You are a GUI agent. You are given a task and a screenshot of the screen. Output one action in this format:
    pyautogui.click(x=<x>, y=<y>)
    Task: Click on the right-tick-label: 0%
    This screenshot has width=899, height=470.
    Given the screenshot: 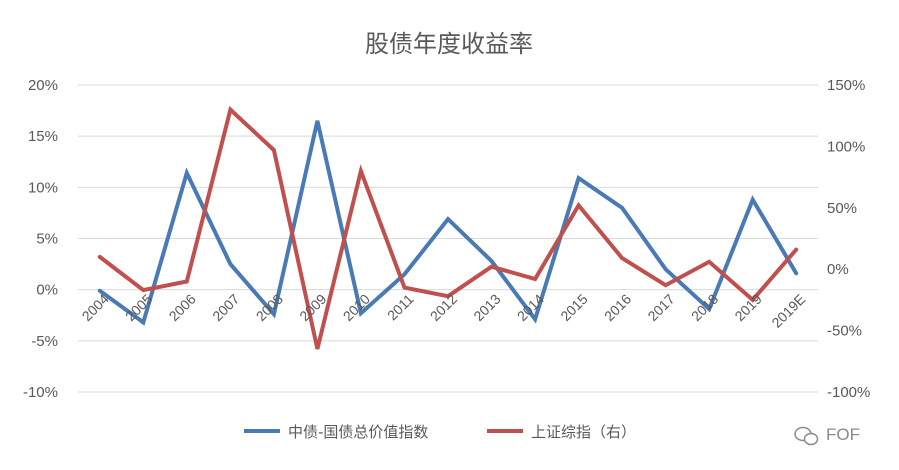 What is the action you would take?
    pyautogui.click(x=838, y=269)
    